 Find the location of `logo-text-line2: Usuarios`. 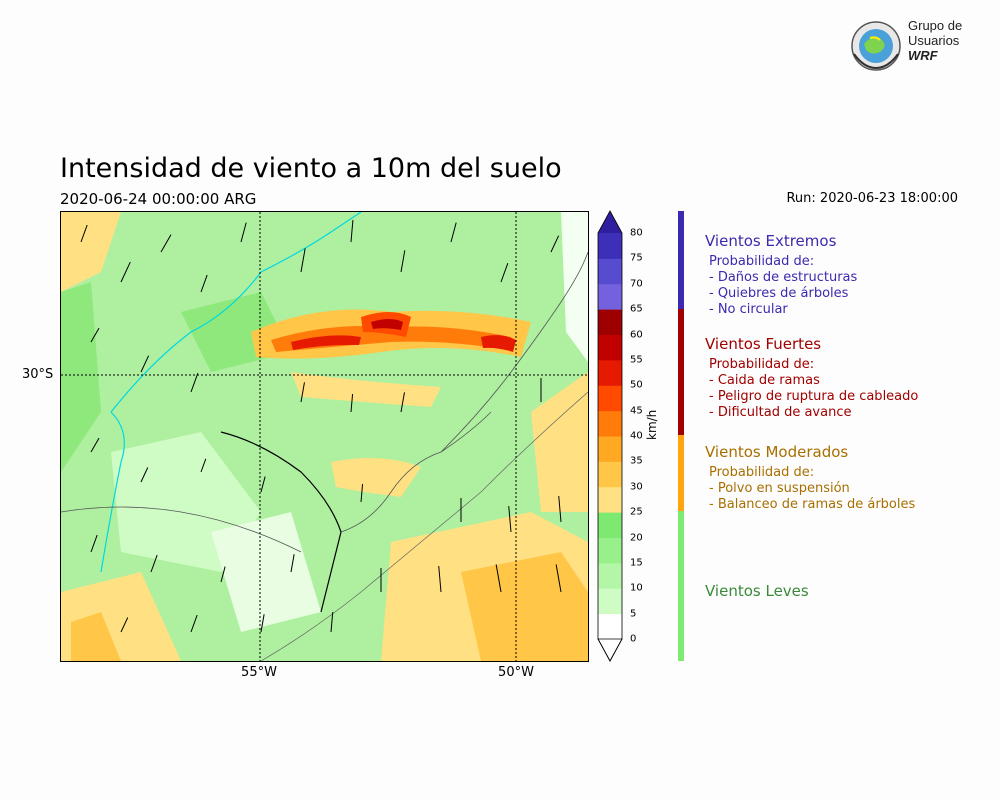

logo-text-line2: Usuarios is located at coordinates (934, 40).